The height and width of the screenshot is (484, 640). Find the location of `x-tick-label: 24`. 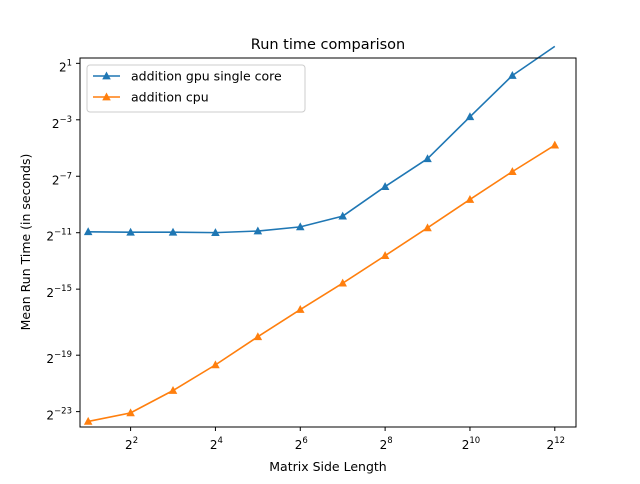

x-tick-label: 24 is located at coordinates (216, 444).